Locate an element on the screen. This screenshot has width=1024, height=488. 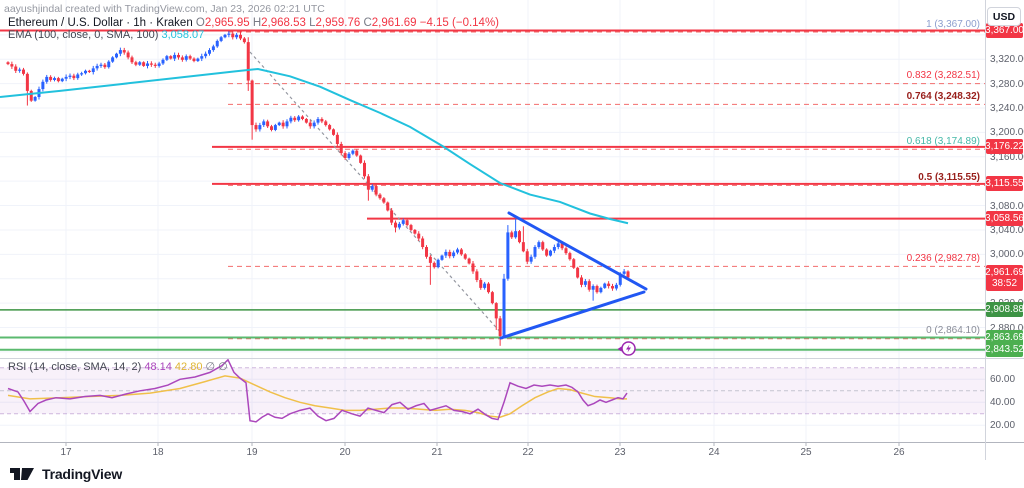
rsi-axis-label: 60.00 is located at coordinates (1003, 380).